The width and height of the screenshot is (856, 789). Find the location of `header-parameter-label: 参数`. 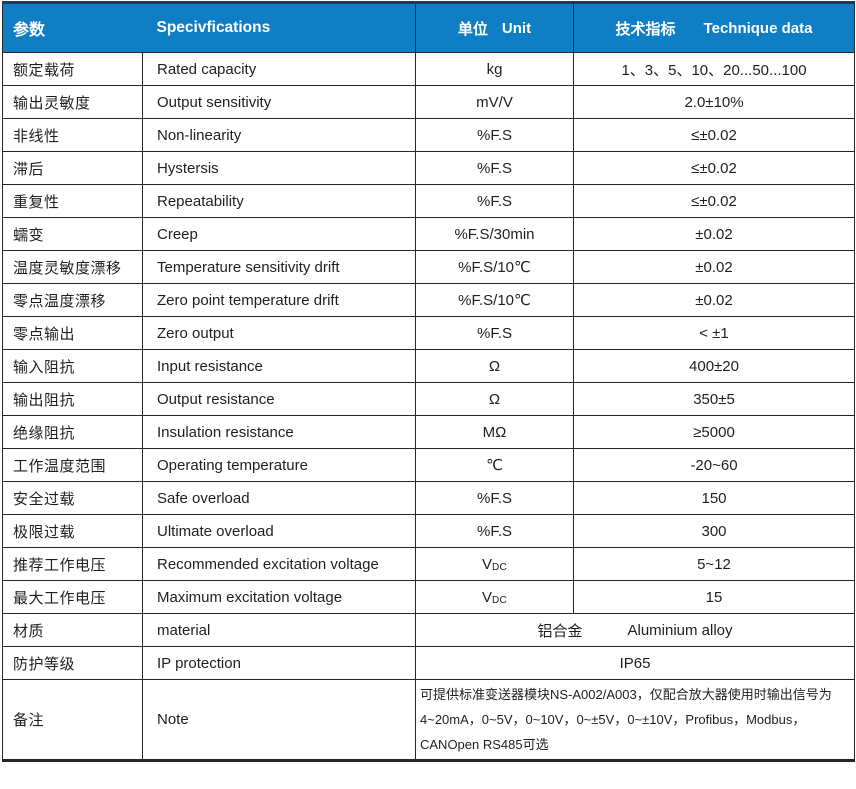

header-parameter-label: 参数 is located at coordinates (29, 30).